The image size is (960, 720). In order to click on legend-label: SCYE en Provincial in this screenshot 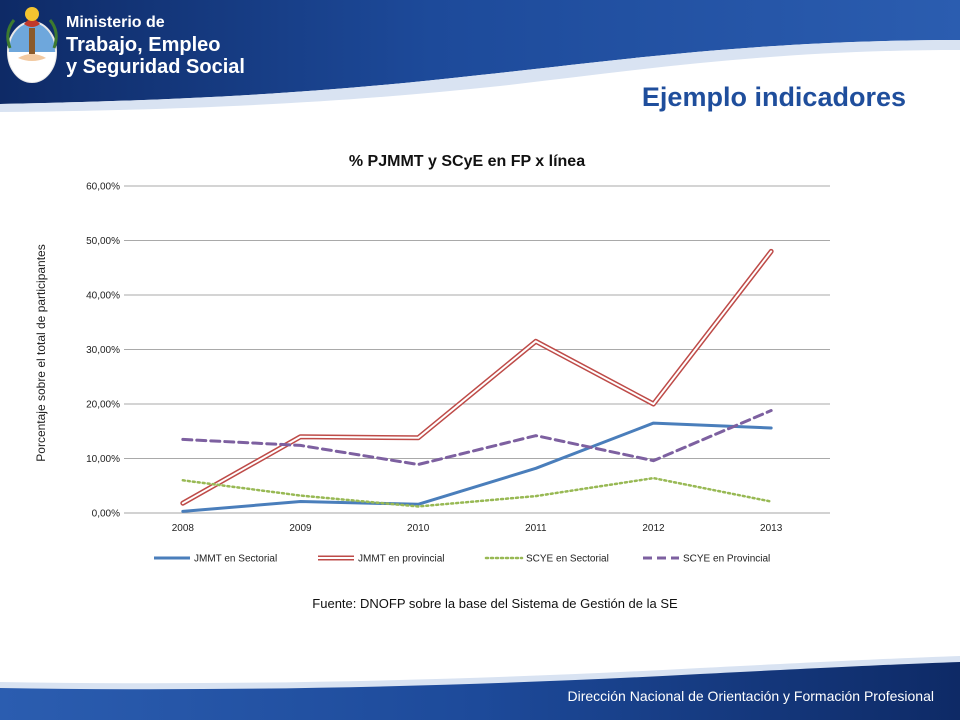, I will do `click(726, 559)`.